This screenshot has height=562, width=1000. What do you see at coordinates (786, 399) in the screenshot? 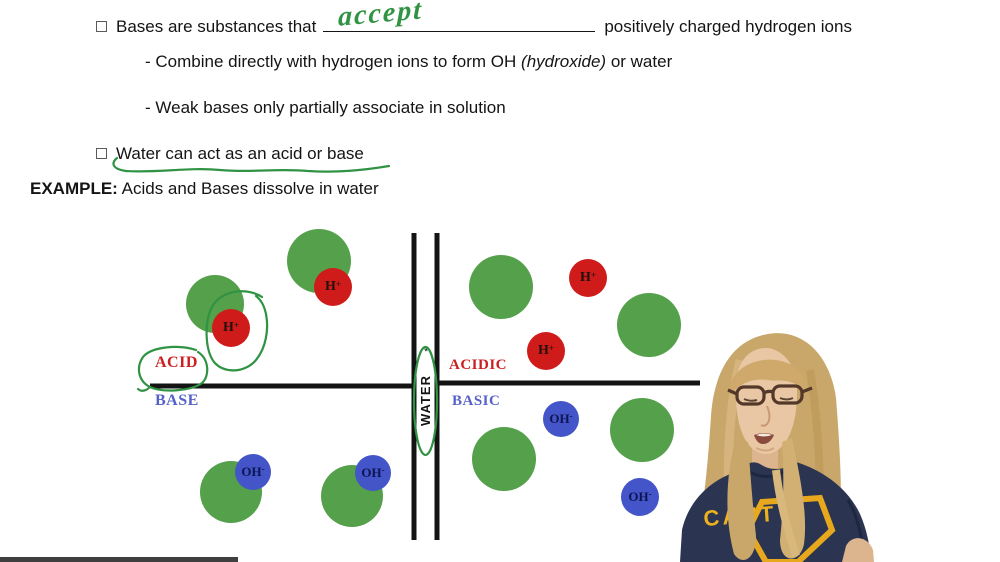
I see `right-eye` at bounding box center [786, 399].